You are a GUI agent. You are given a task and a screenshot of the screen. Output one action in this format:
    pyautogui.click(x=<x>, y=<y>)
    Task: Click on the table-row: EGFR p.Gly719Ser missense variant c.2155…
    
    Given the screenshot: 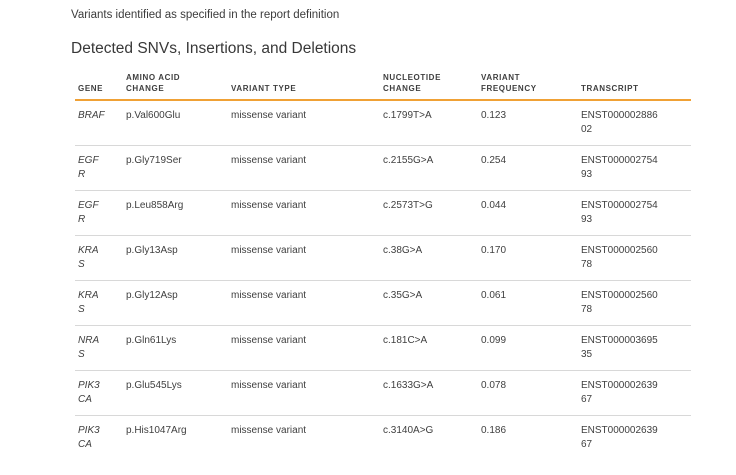 What is the action you would take?
    pyautogui.click(x=383, y=167)
    